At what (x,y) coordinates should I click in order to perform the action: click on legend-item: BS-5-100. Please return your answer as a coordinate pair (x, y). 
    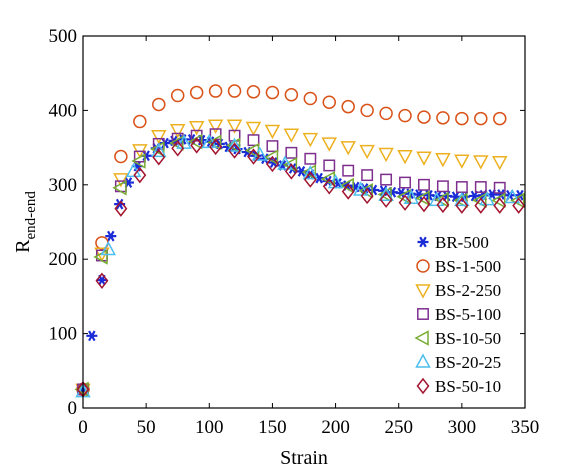
    Looking at the image, I should click on (459, 314).